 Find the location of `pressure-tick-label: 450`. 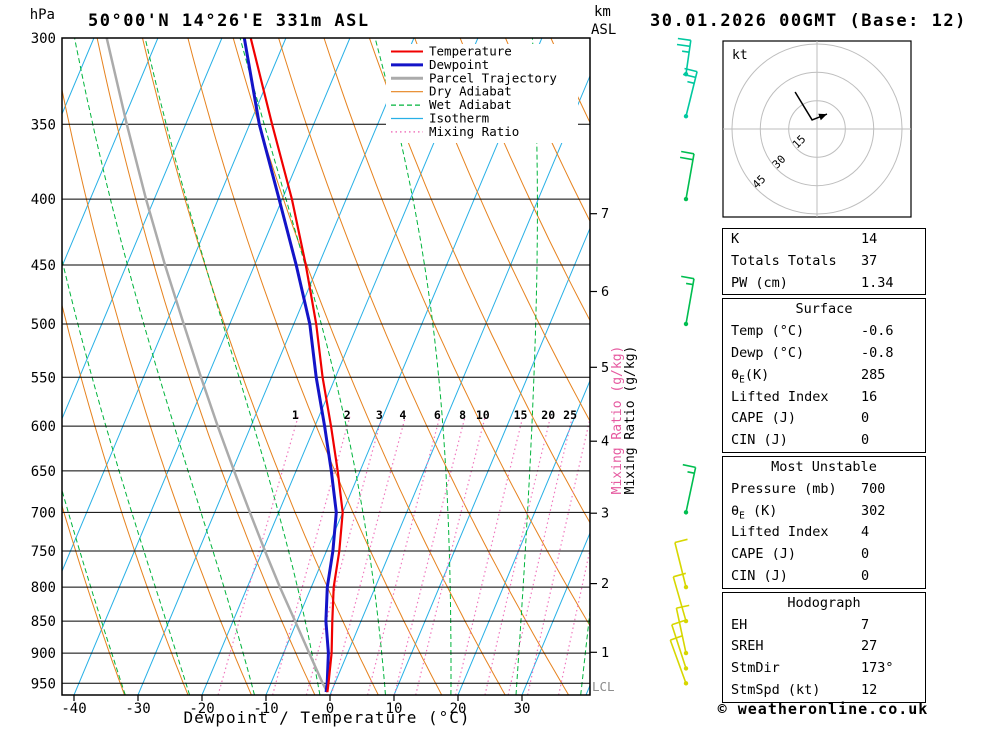

pressure-tick-label: 450 is located at coordinates (43, 266).